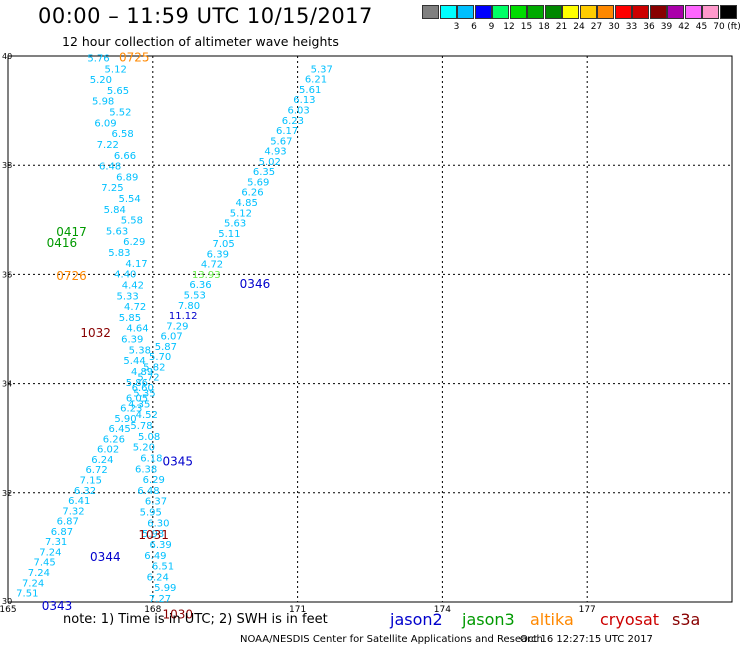 The height and width of the screenshot is (650, 740). I want to click on wave-height-label: 5.67, so click(281, 141).